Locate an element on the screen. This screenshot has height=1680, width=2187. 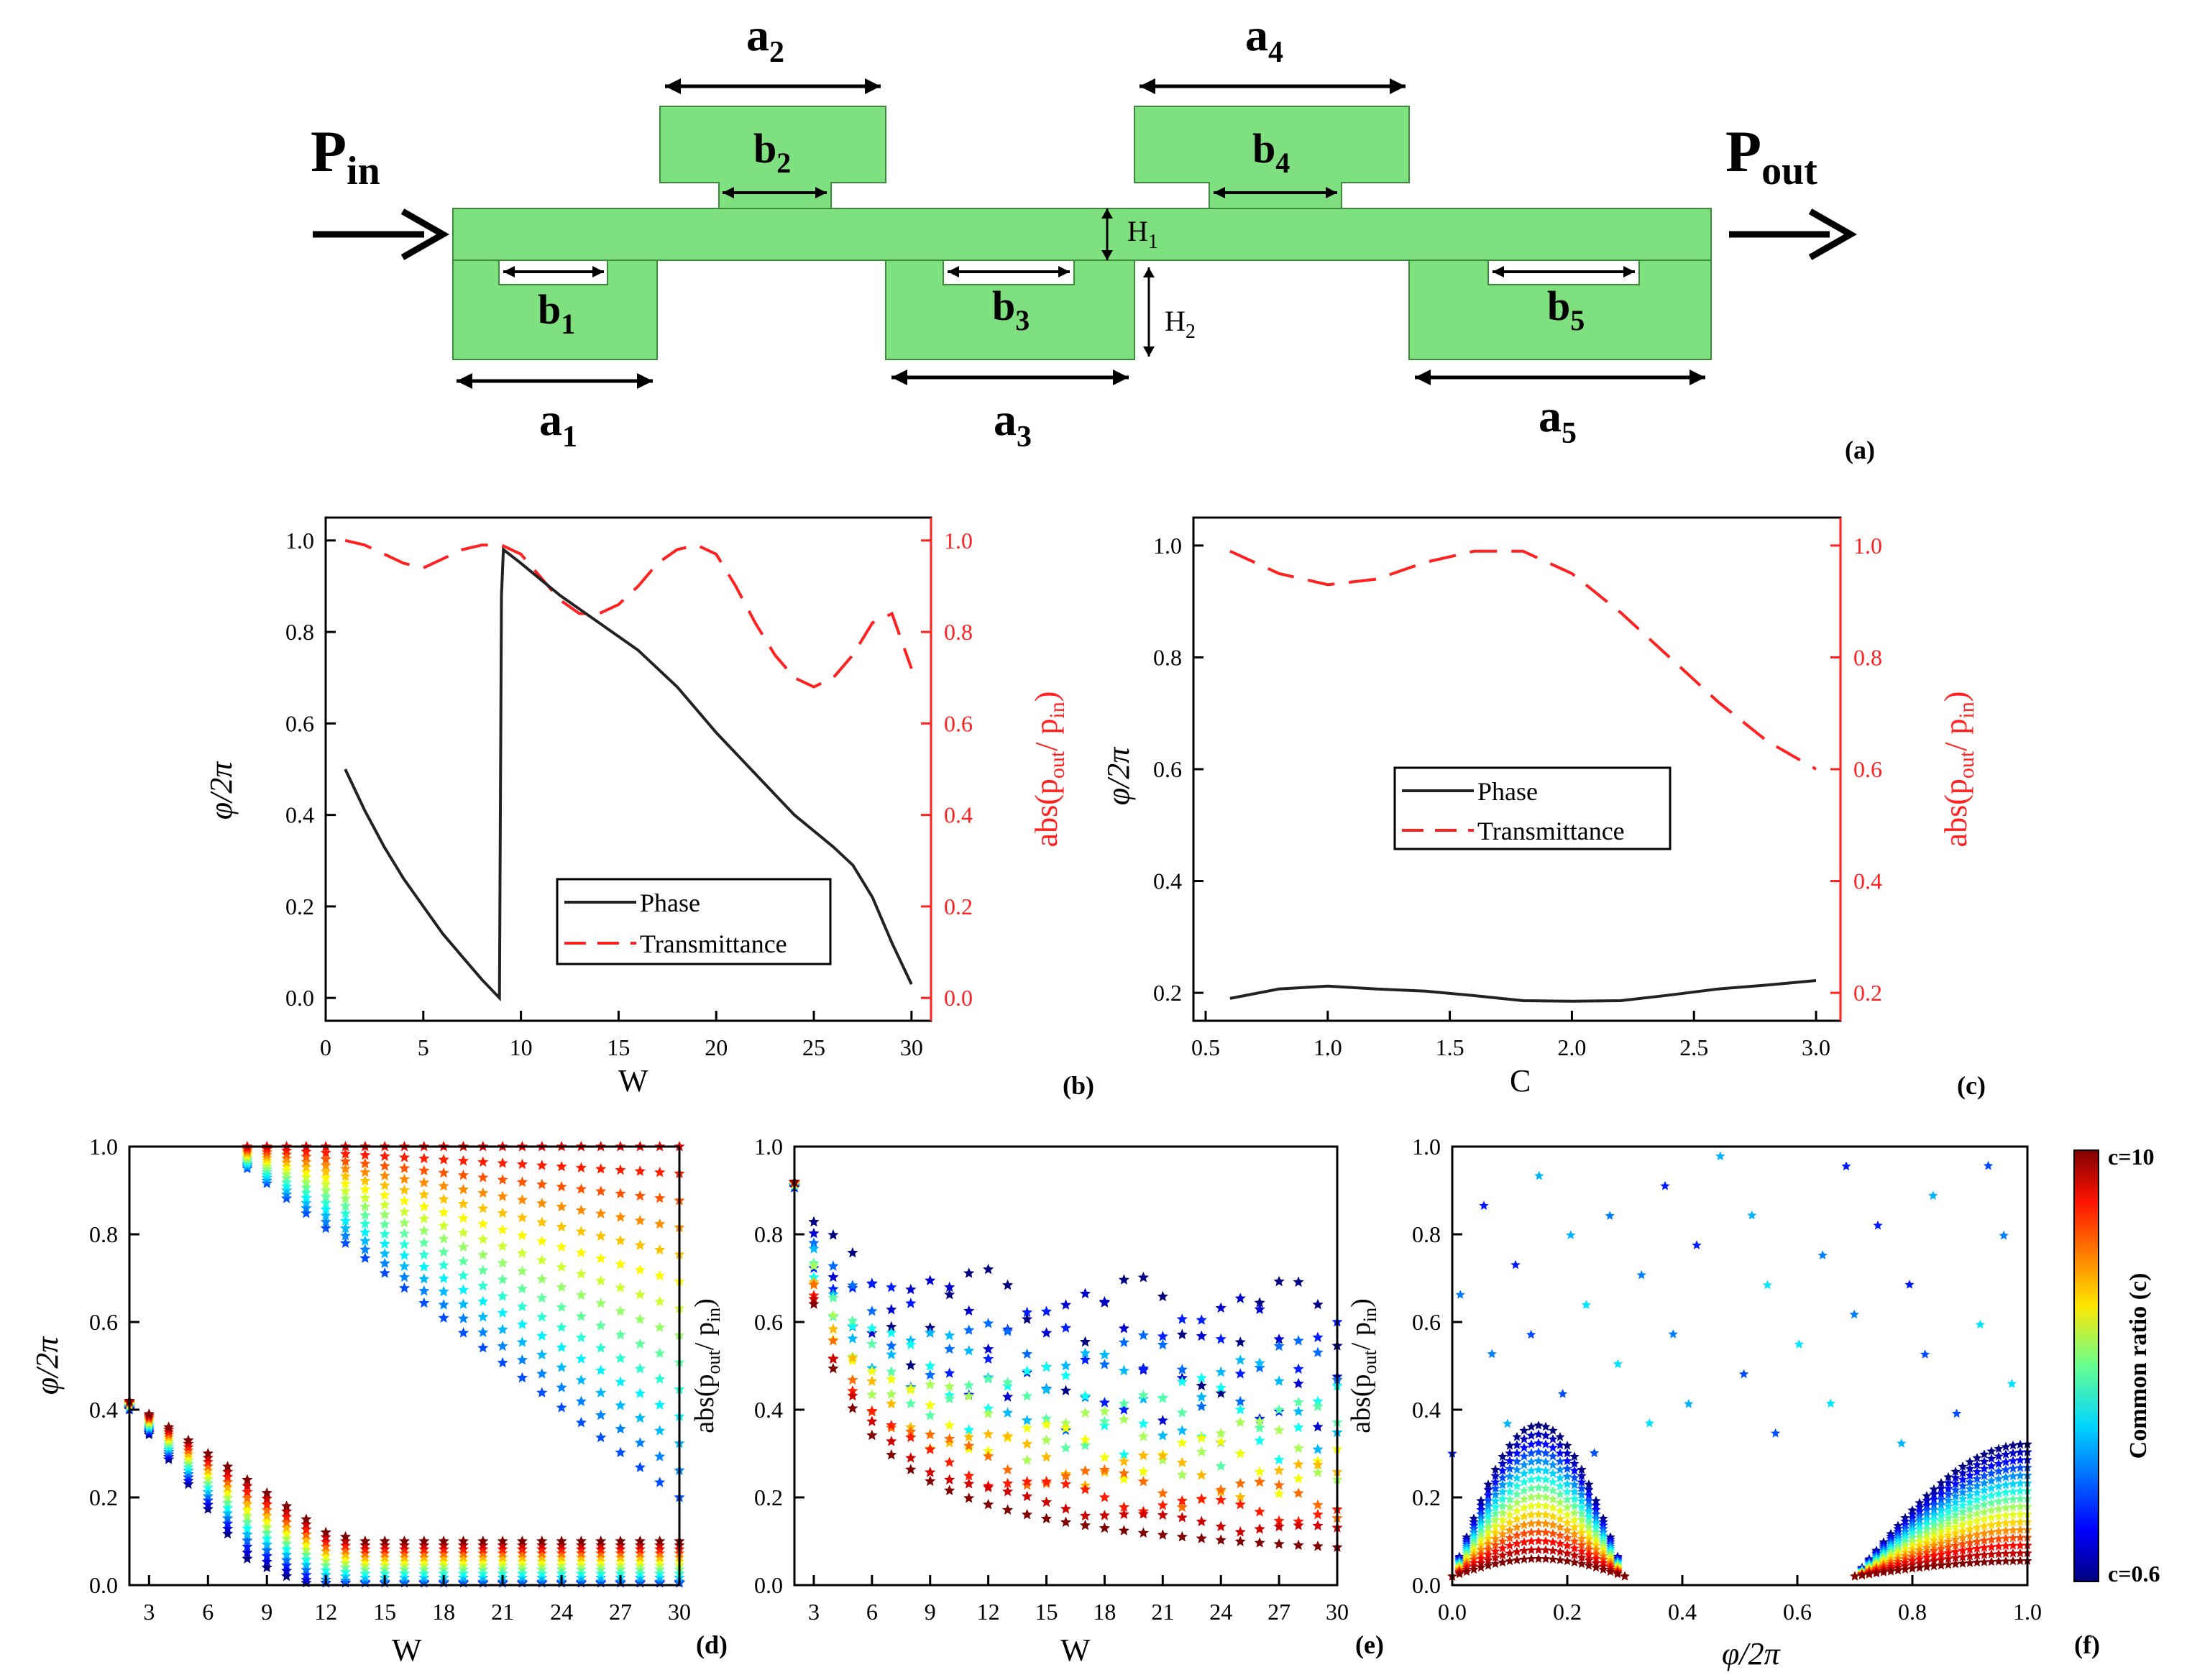
chart-f-axes is located at coordinates (1740, 1366).